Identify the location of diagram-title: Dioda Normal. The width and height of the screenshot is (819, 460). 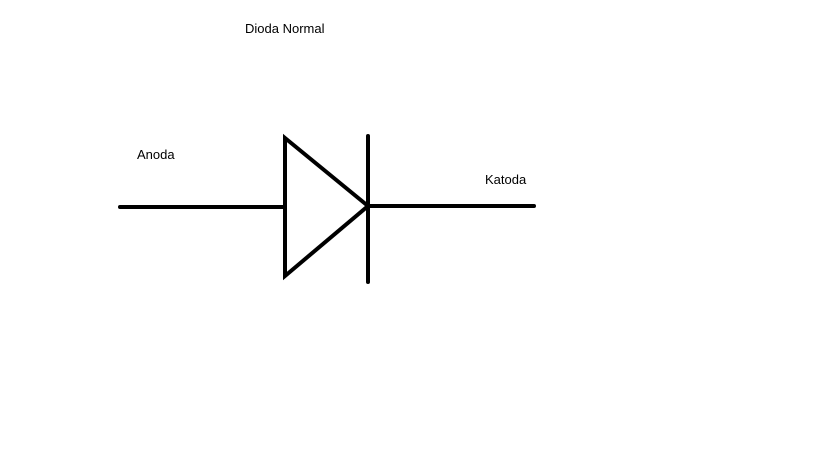
(285, 28).